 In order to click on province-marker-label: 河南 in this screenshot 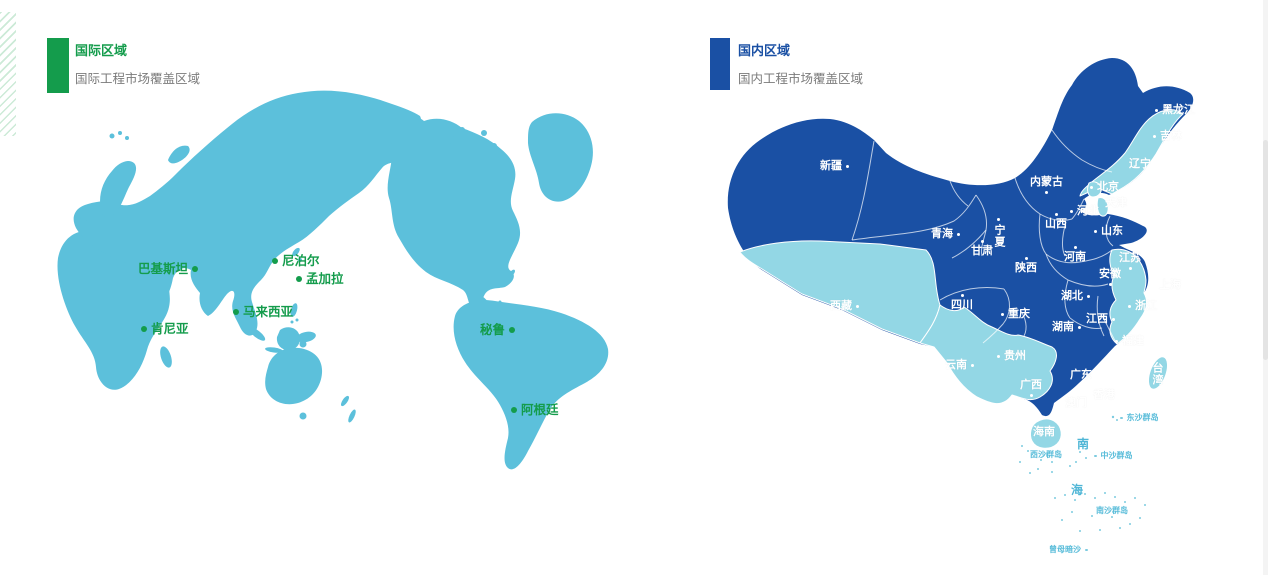, I will do `click(1075, 257)`.